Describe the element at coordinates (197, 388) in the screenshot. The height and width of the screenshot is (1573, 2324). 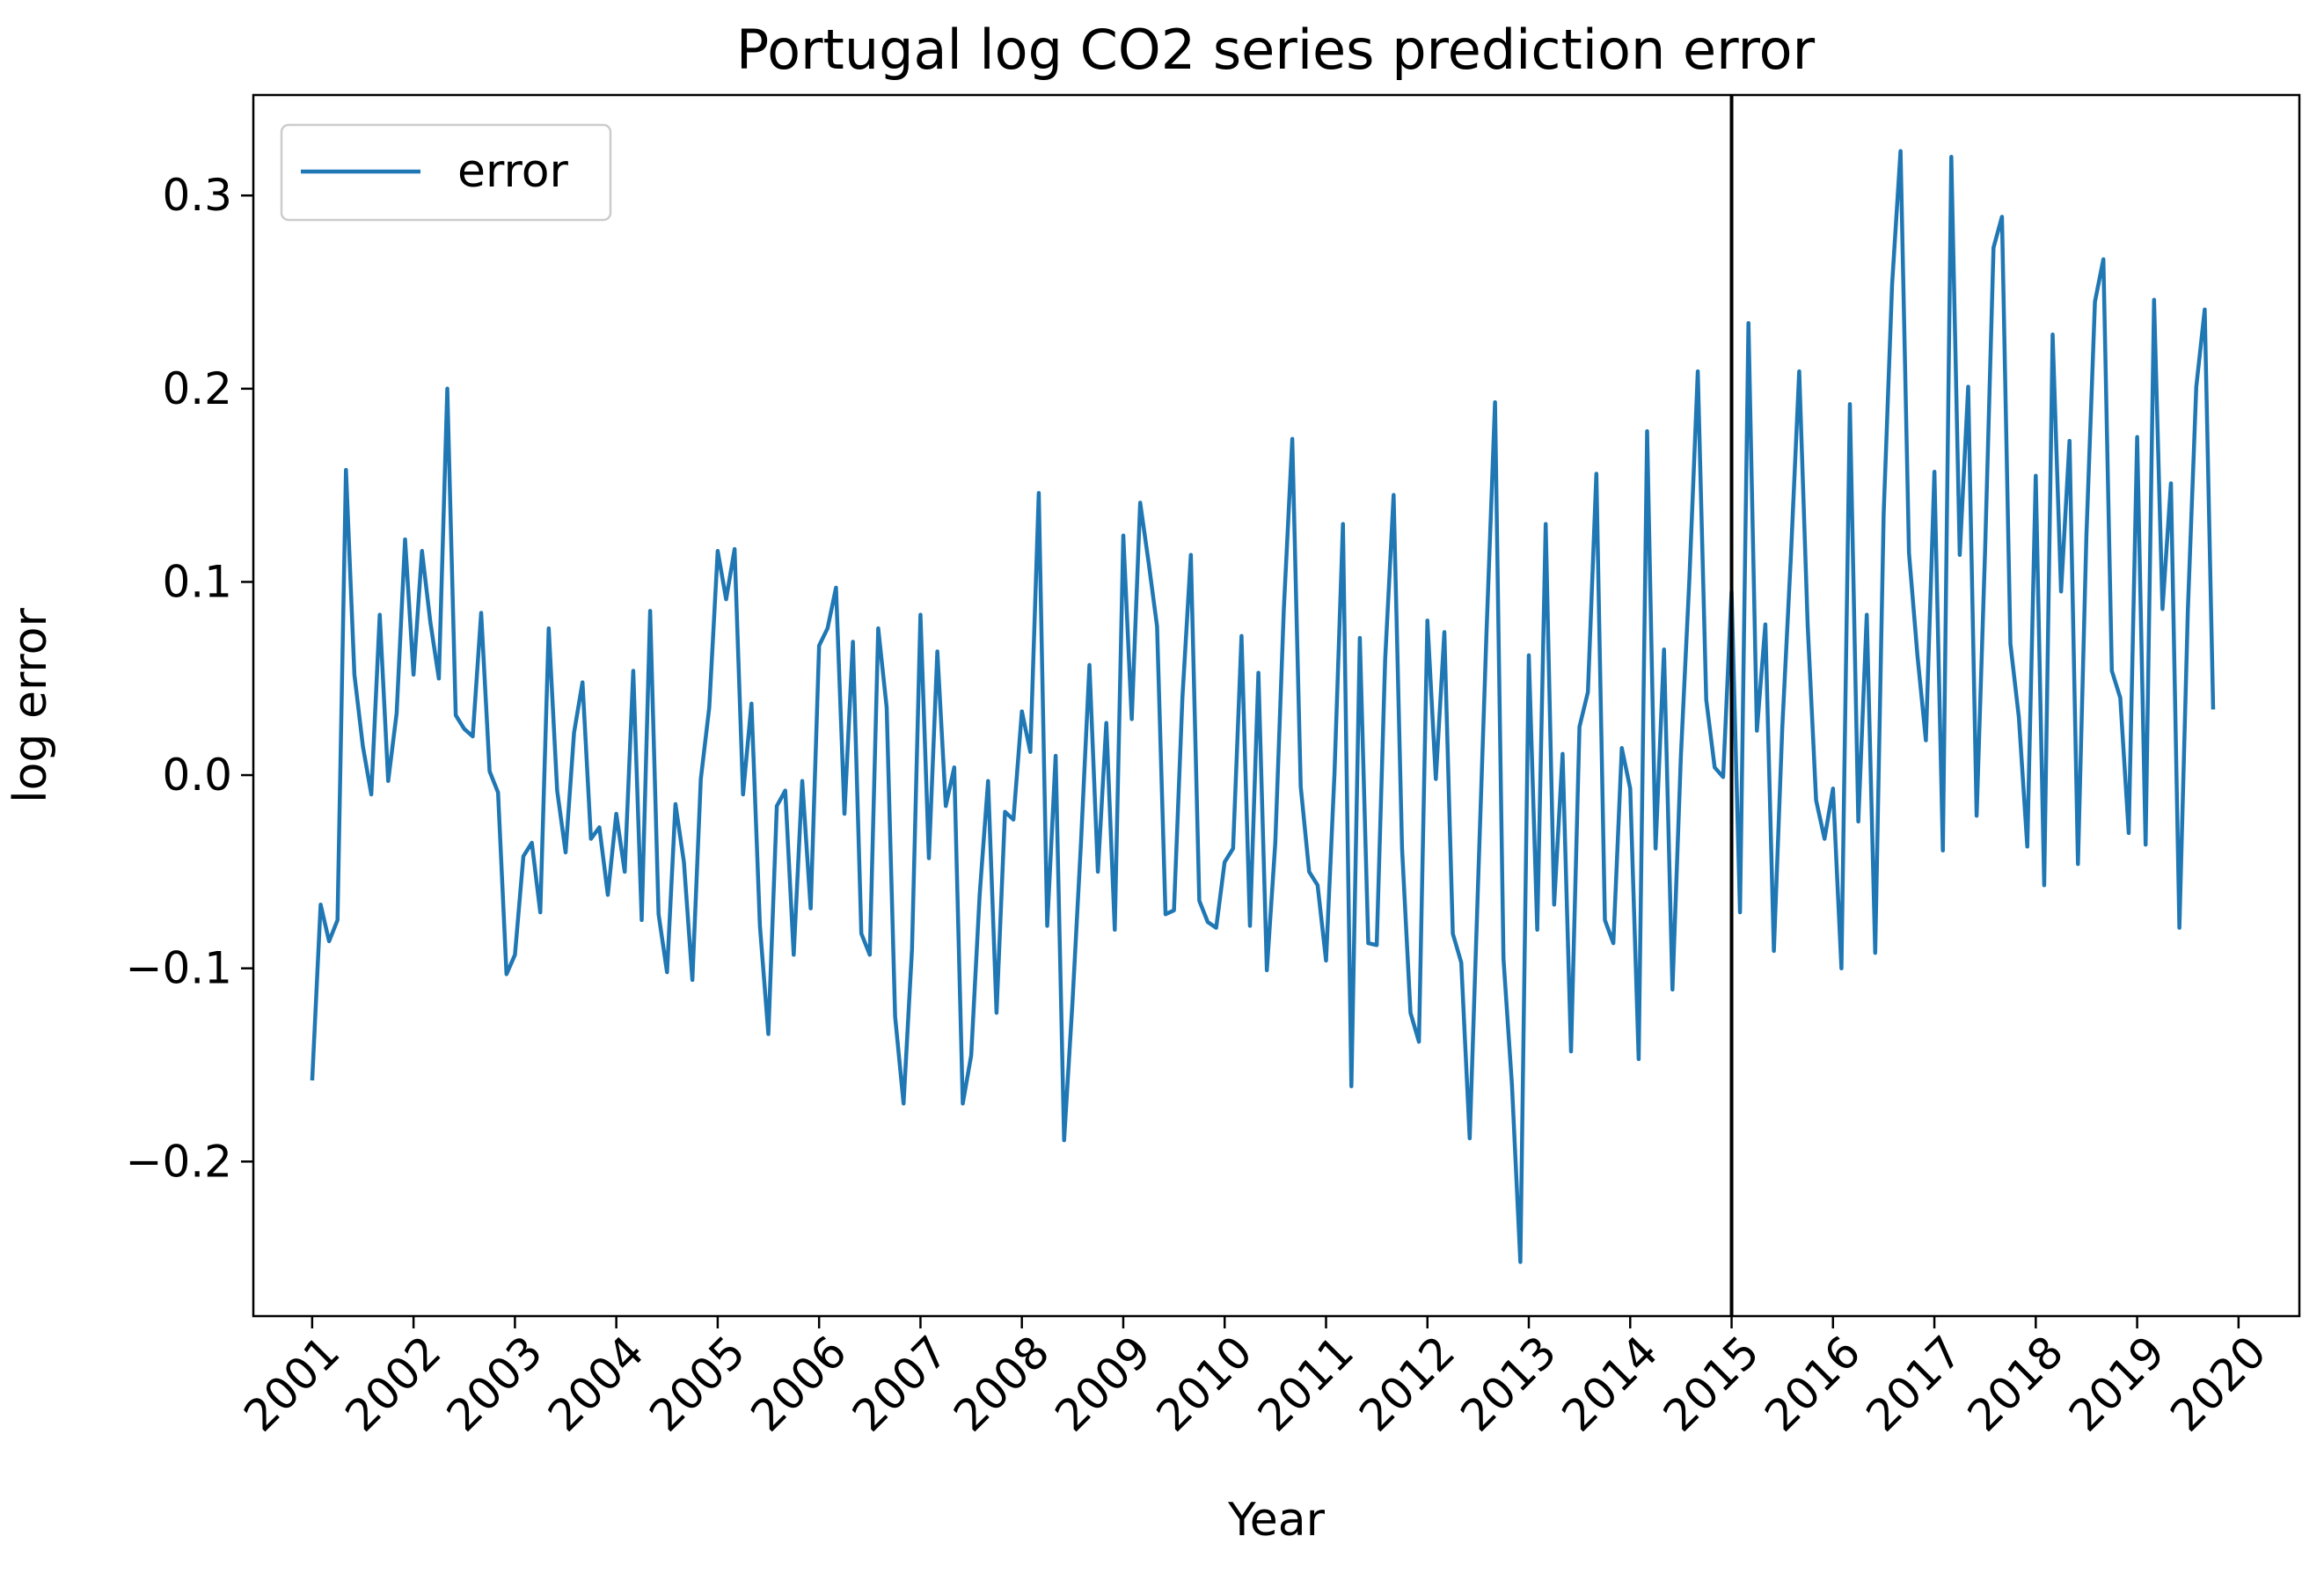
I see `y-tick-label: 0.2` at that location.